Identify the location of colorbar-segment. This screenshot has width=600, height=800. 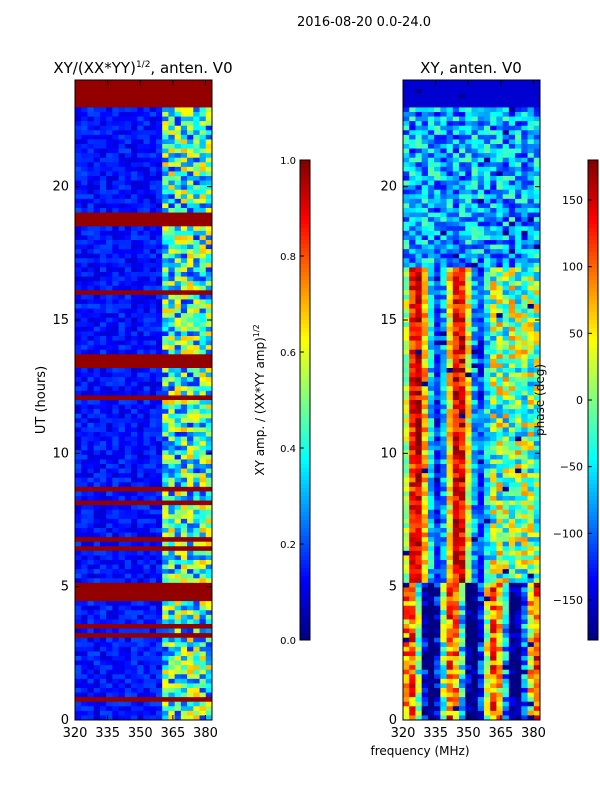
(305, 618).